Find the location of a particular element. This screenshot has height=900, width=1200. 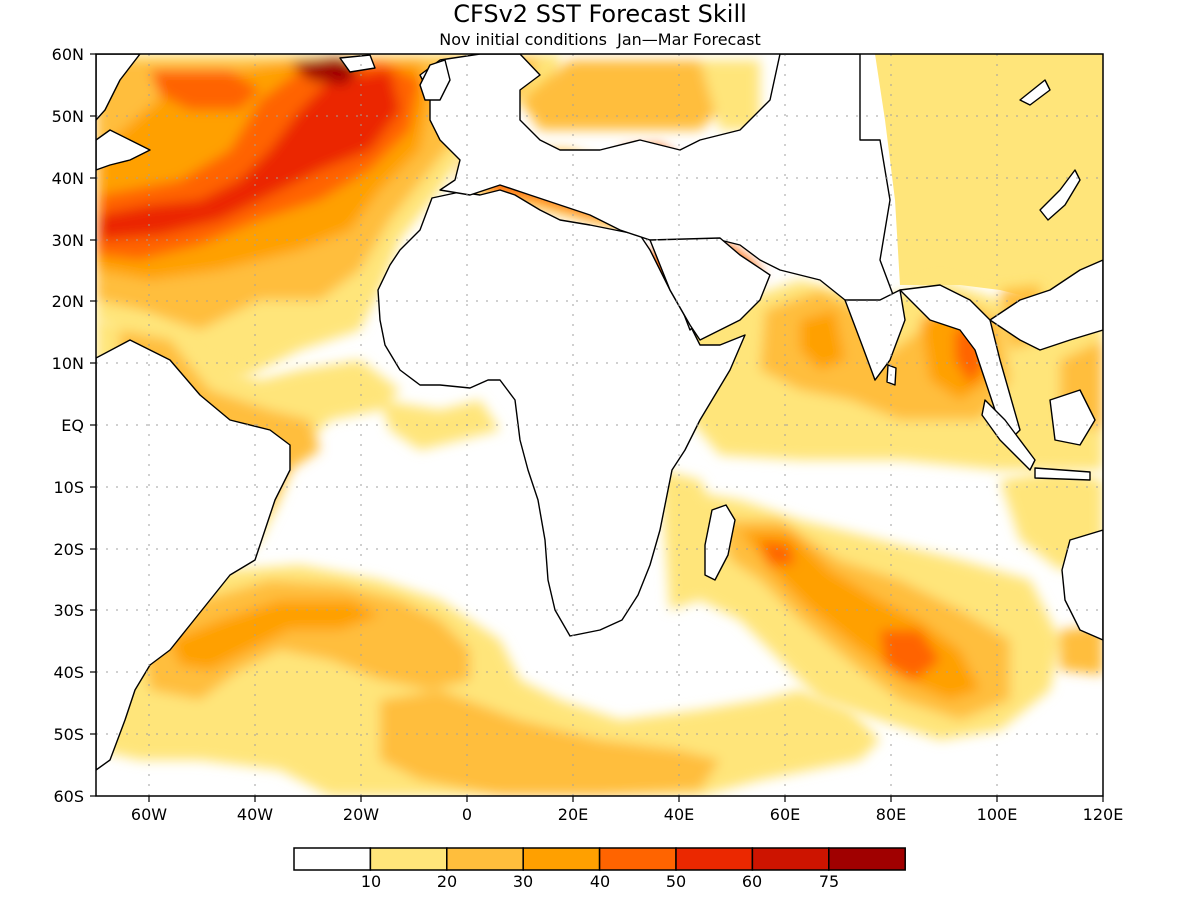

shade-siberia-band is located at coordinates (730, 95).